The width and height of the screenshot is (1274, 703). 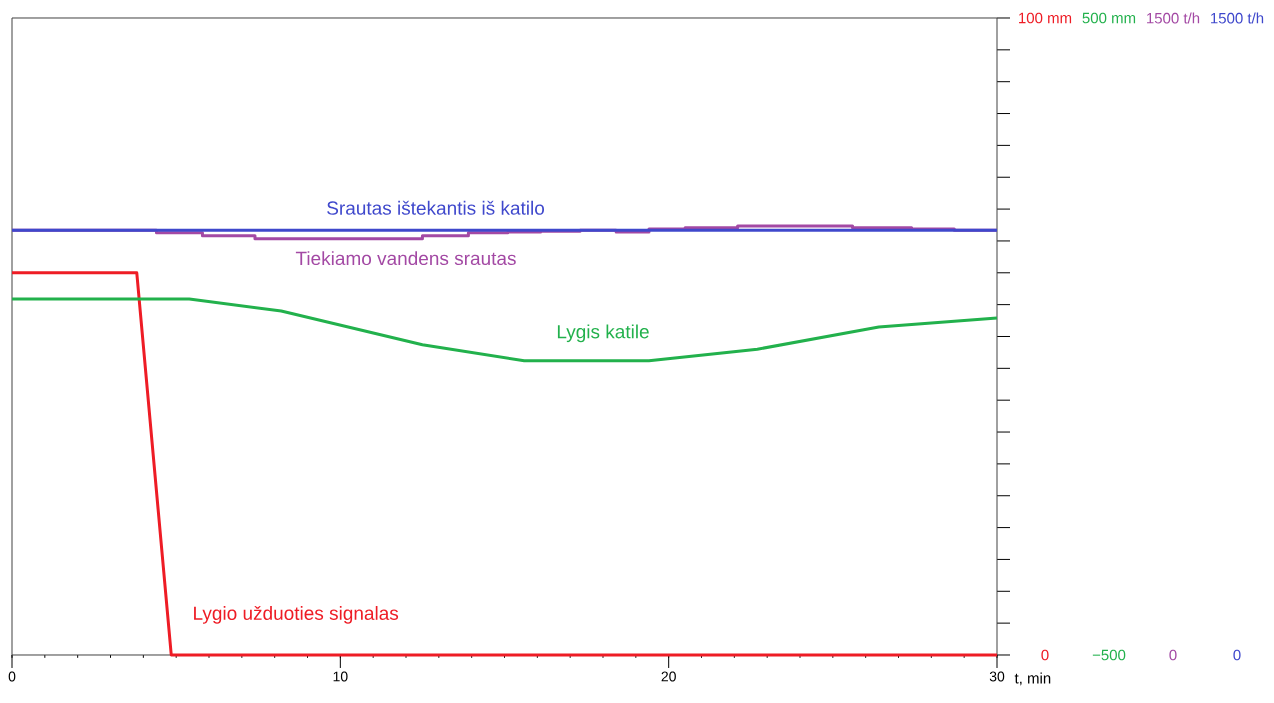 What do you see at coordinates (1173, 18) in the screenshot?
I see `y2-tick-label: 1500 t/h` at bounding box center [1173, 18].